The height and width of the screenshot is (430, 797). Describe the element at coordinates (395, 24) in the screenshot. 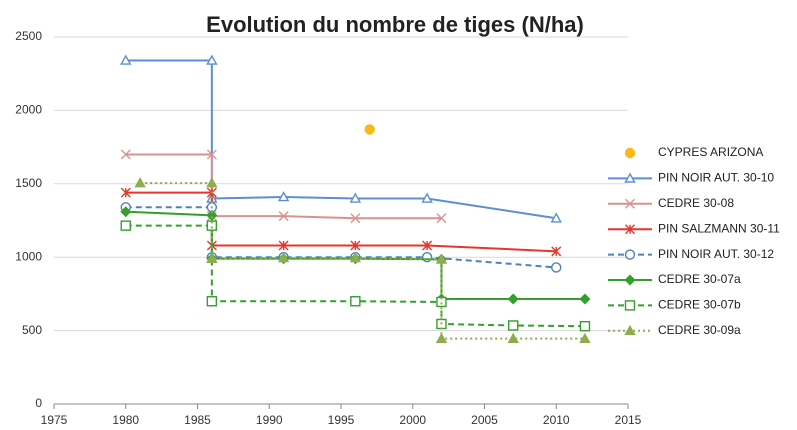

I see `chart-title: Evolution du nombre de tiges (N/ha)` at that location.